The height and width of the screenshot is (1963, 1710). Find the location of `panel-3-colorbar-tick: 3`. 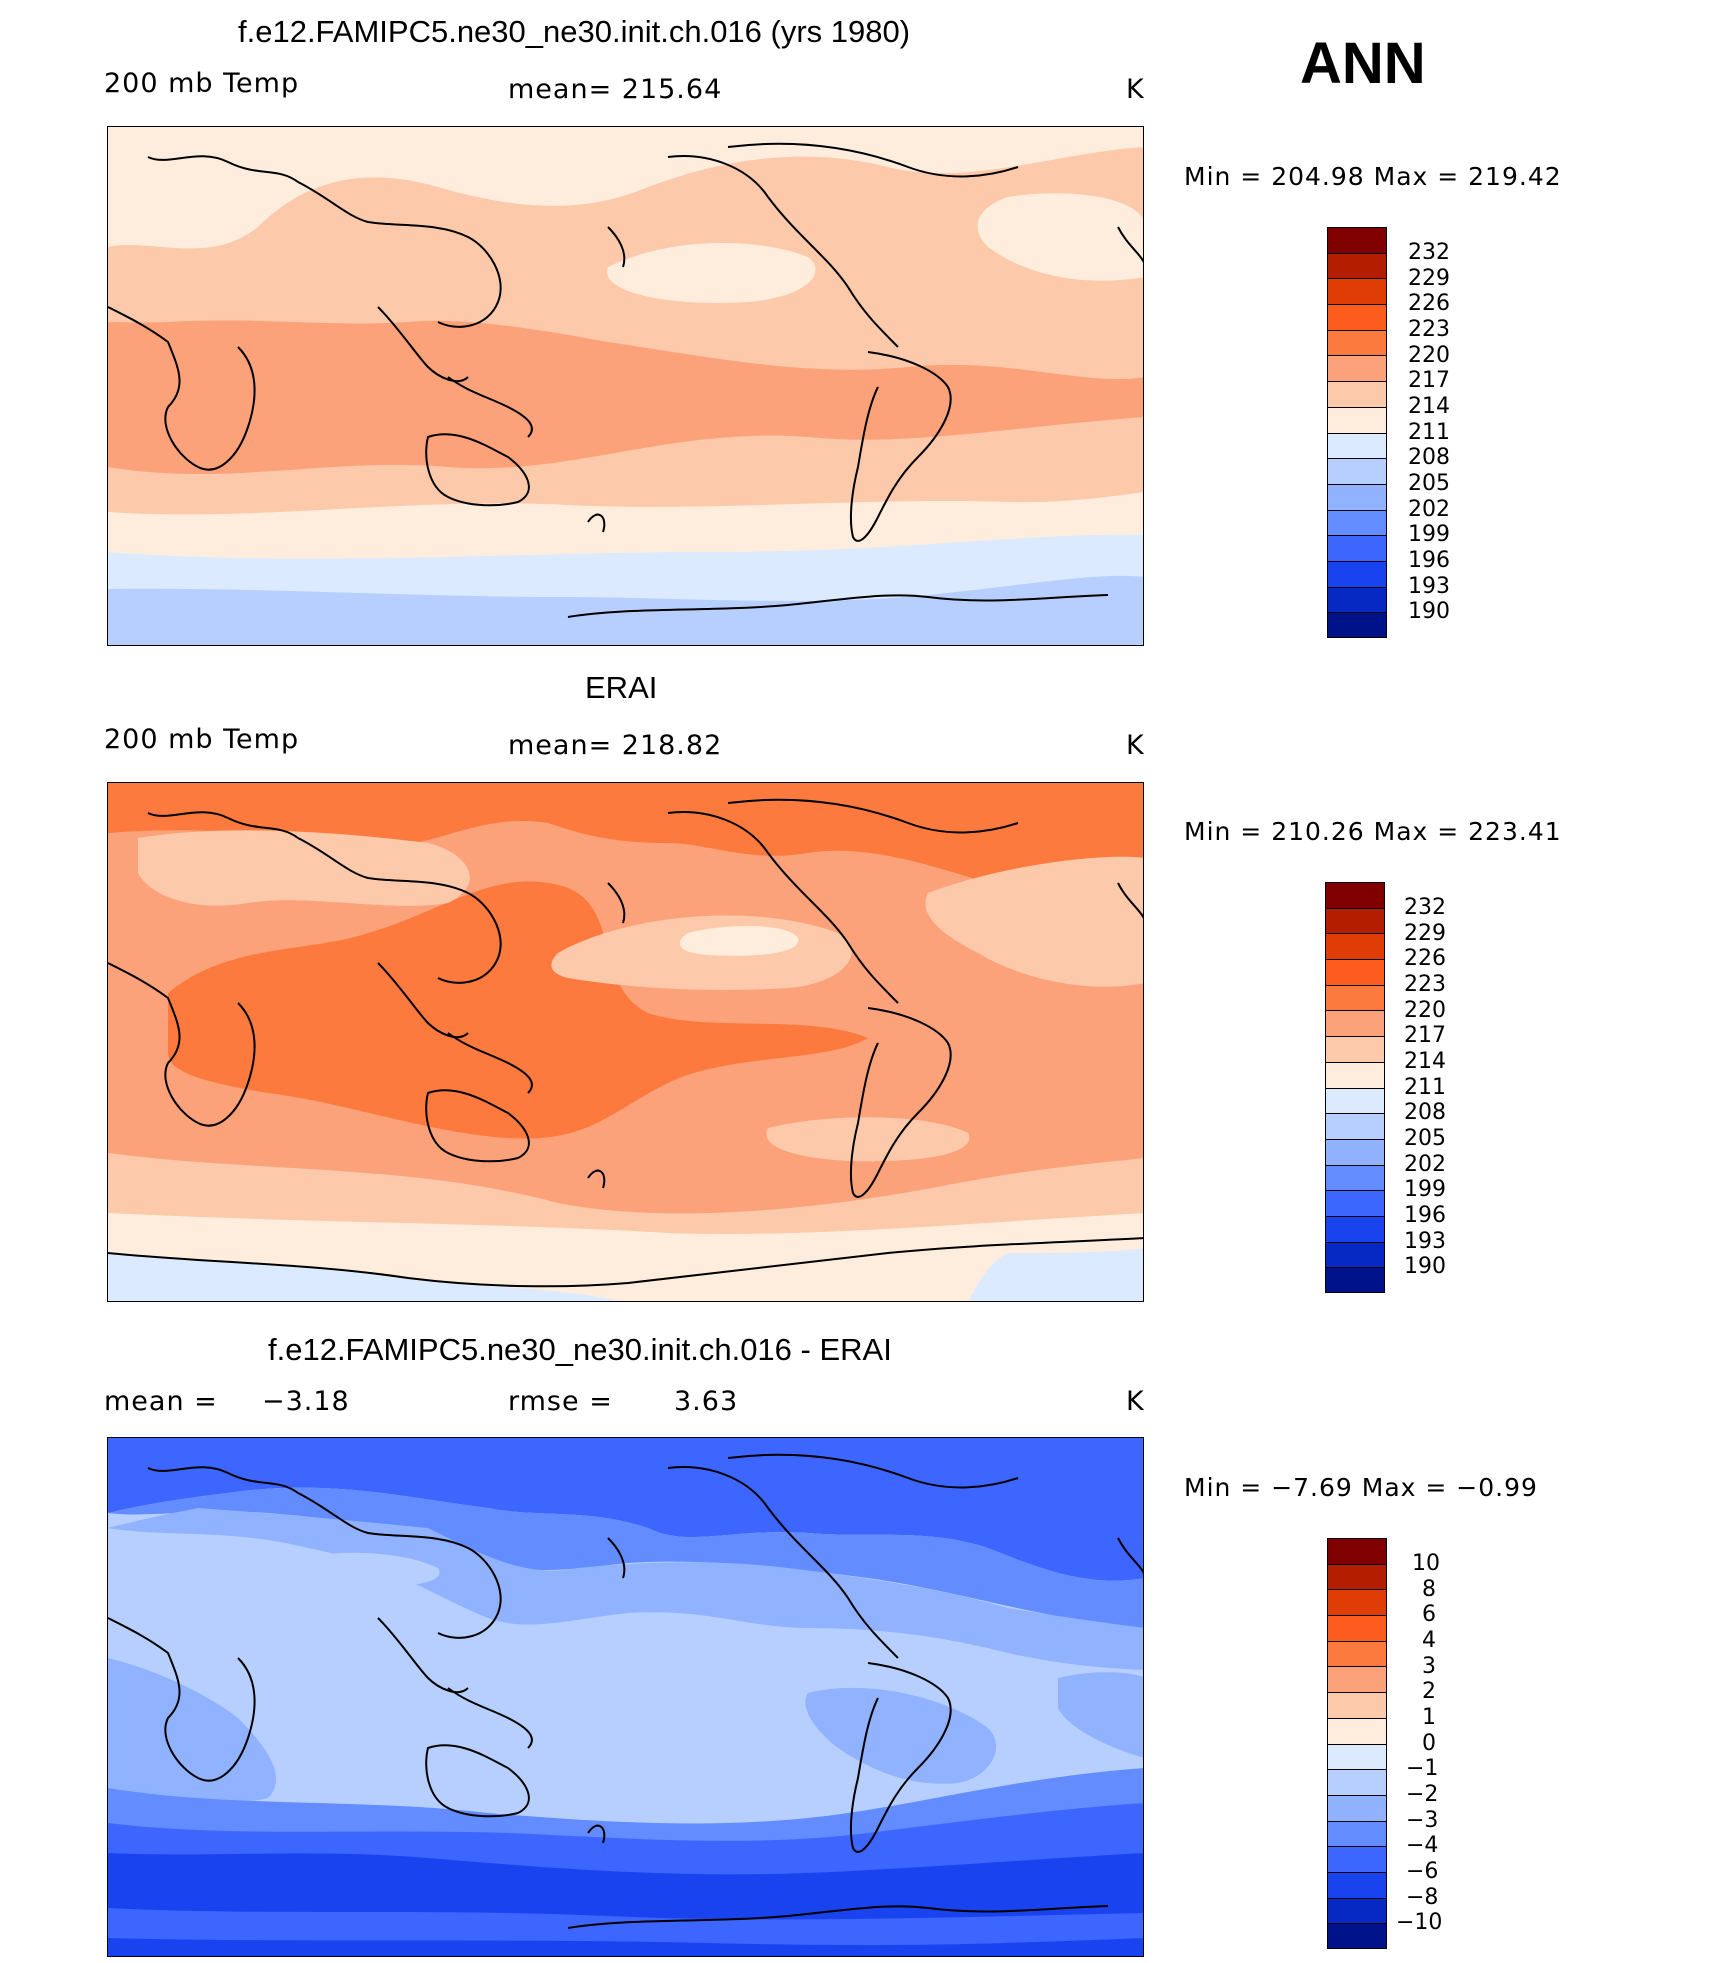

panel-3-colorbar-tick: 3 is located at coordinates (1429, 1666).